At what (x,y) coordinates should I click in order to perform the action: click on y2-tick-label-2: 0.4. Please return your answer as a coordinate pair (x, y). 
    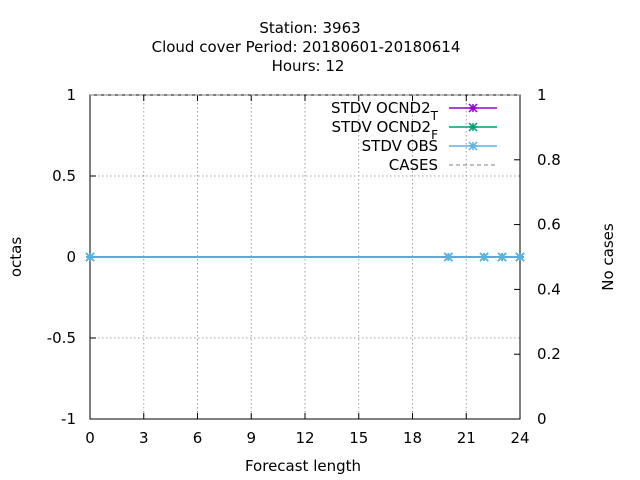
    Looking at the image, I should click on (549, 289).